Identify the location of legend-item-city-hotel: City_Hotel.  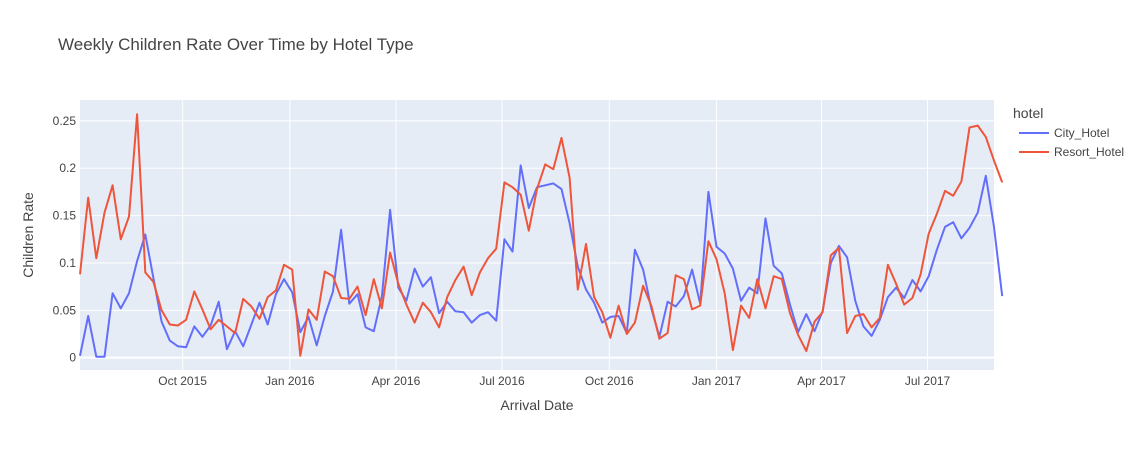
(1081, 133).